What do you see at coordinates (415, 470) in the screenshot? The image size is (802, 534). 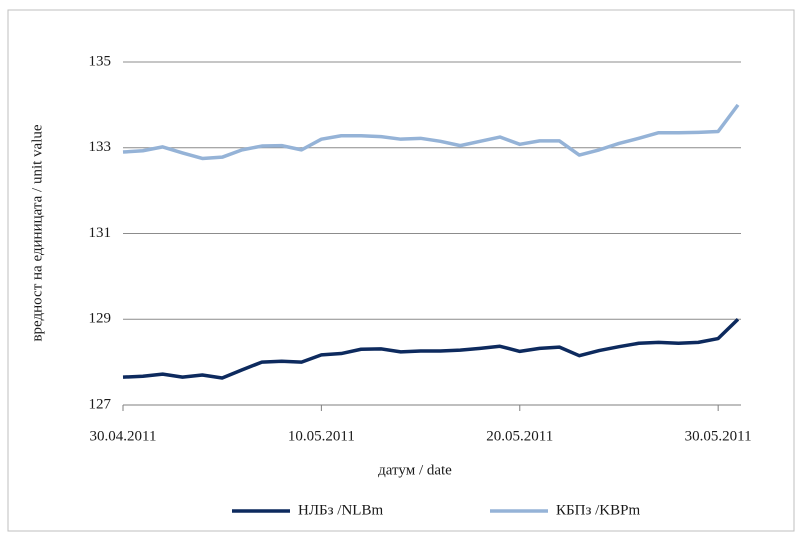 I see `x-axis-label: датум / date` at bounding box center [415, 470].